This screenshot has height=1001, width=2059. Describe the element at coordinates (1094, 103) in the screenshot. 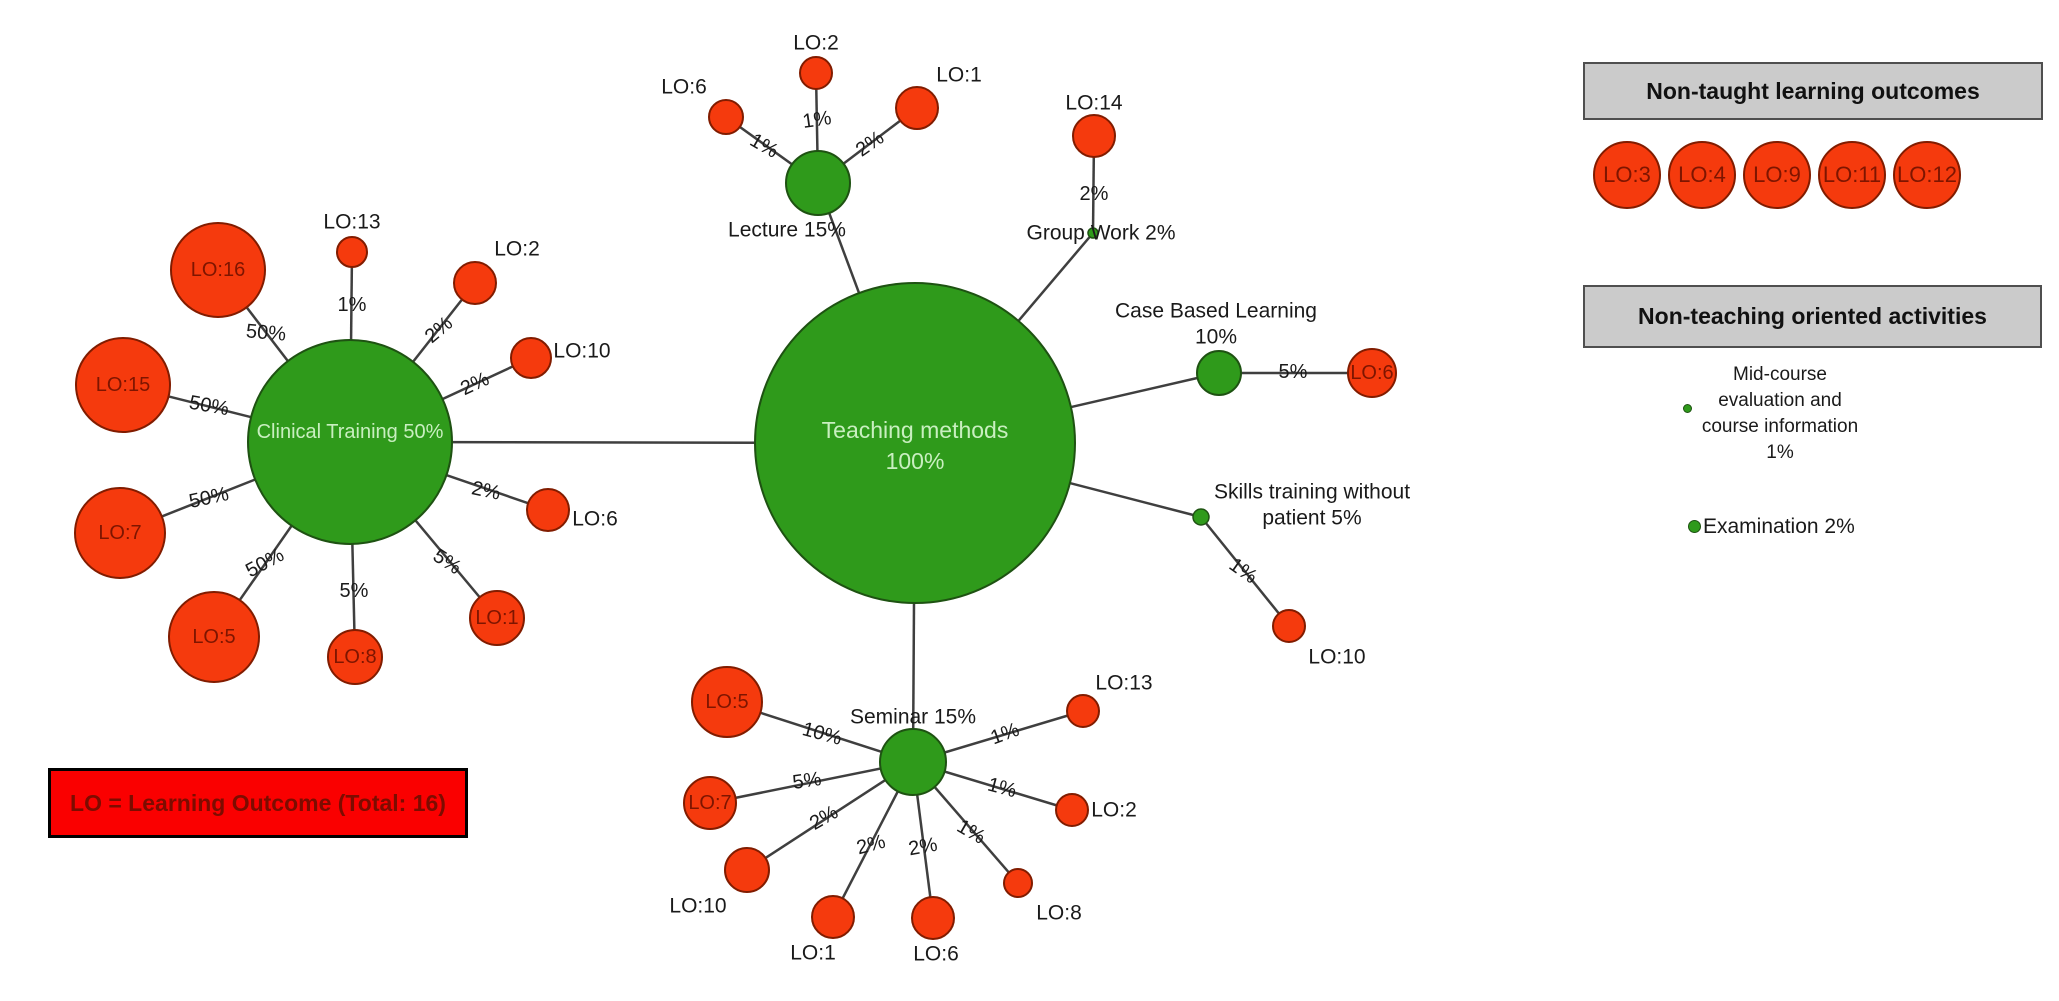

I see `label-lo14: LO:14` at that location.